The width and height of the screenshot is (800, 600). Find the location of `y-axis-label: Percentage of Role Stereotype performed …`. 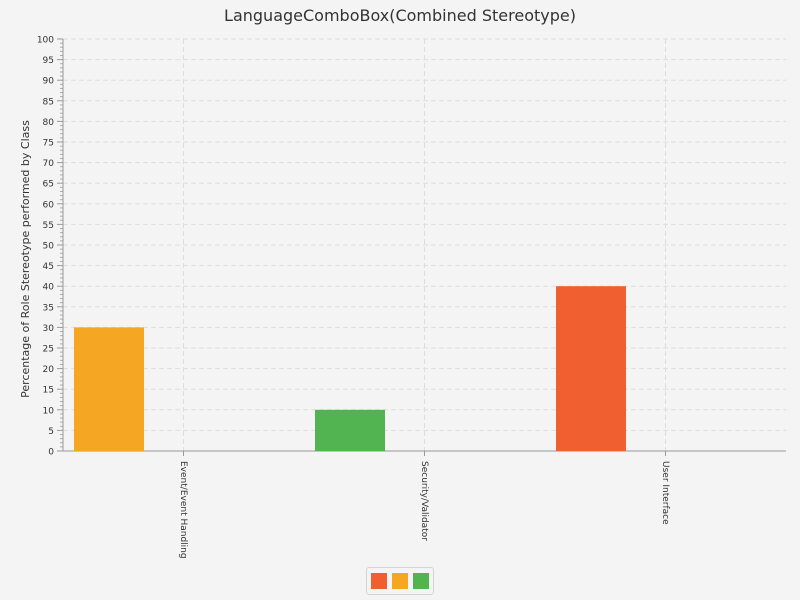

y-axis-label: Percentage of Role Stereotype performed … is located at coordinates (25, 259).